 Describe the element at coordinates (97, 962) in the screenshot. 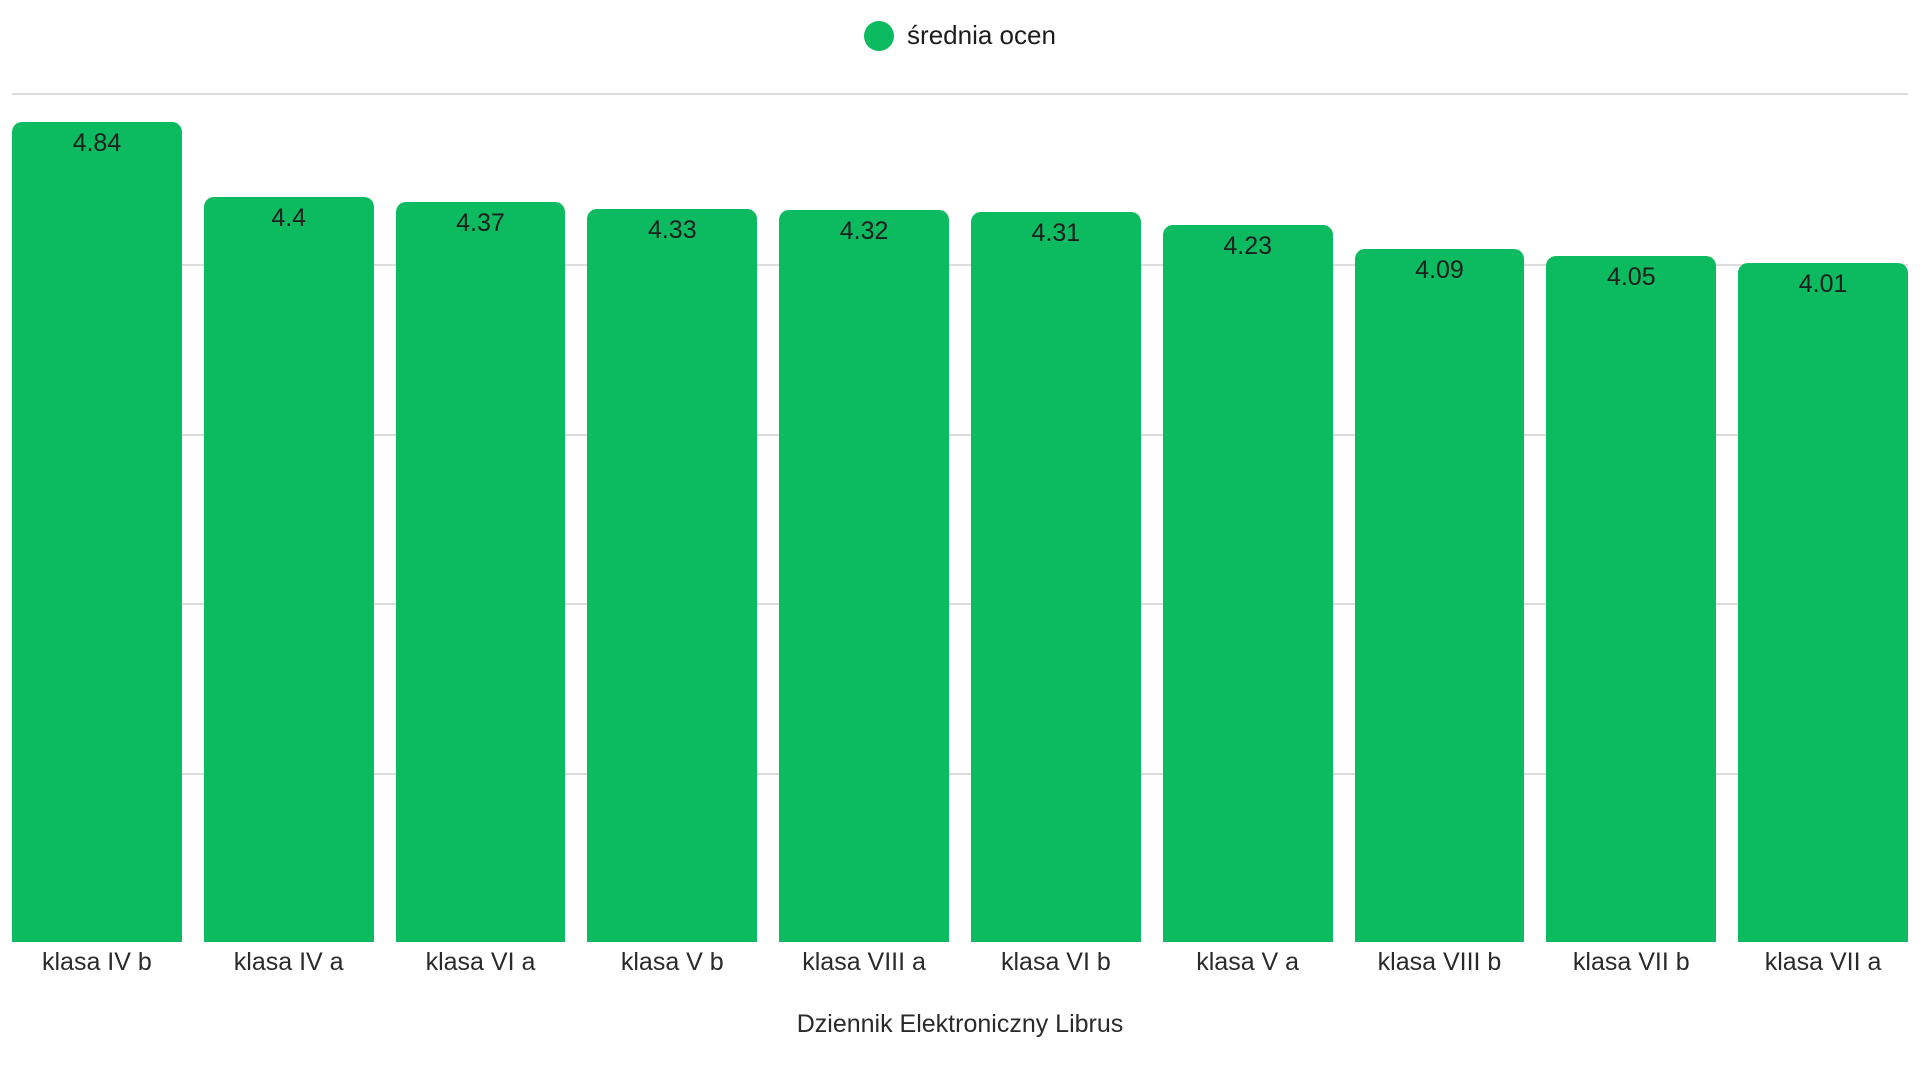

I see `x-axis-label: klasa IV b` at that location.